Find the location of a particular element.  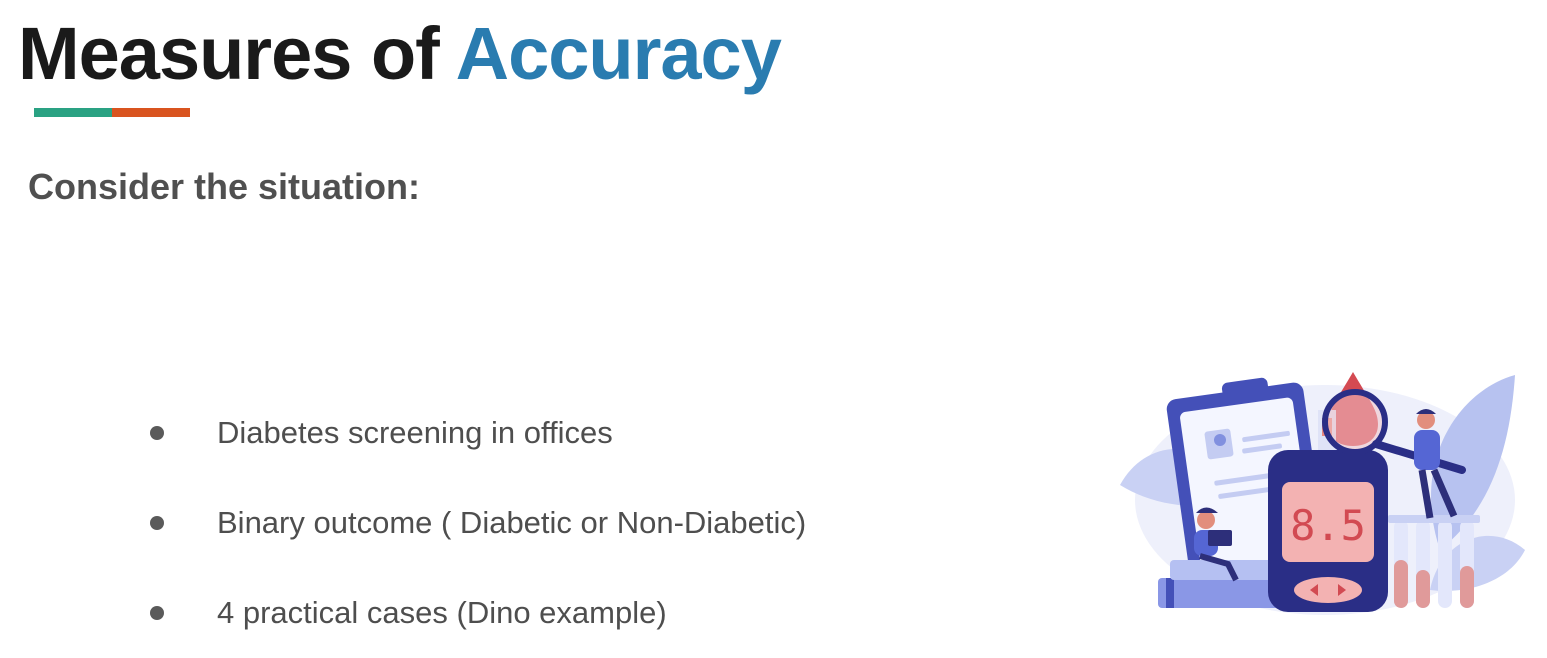

glucose-meter-illustration: 8.5 is located at coordinates (1320, 485).